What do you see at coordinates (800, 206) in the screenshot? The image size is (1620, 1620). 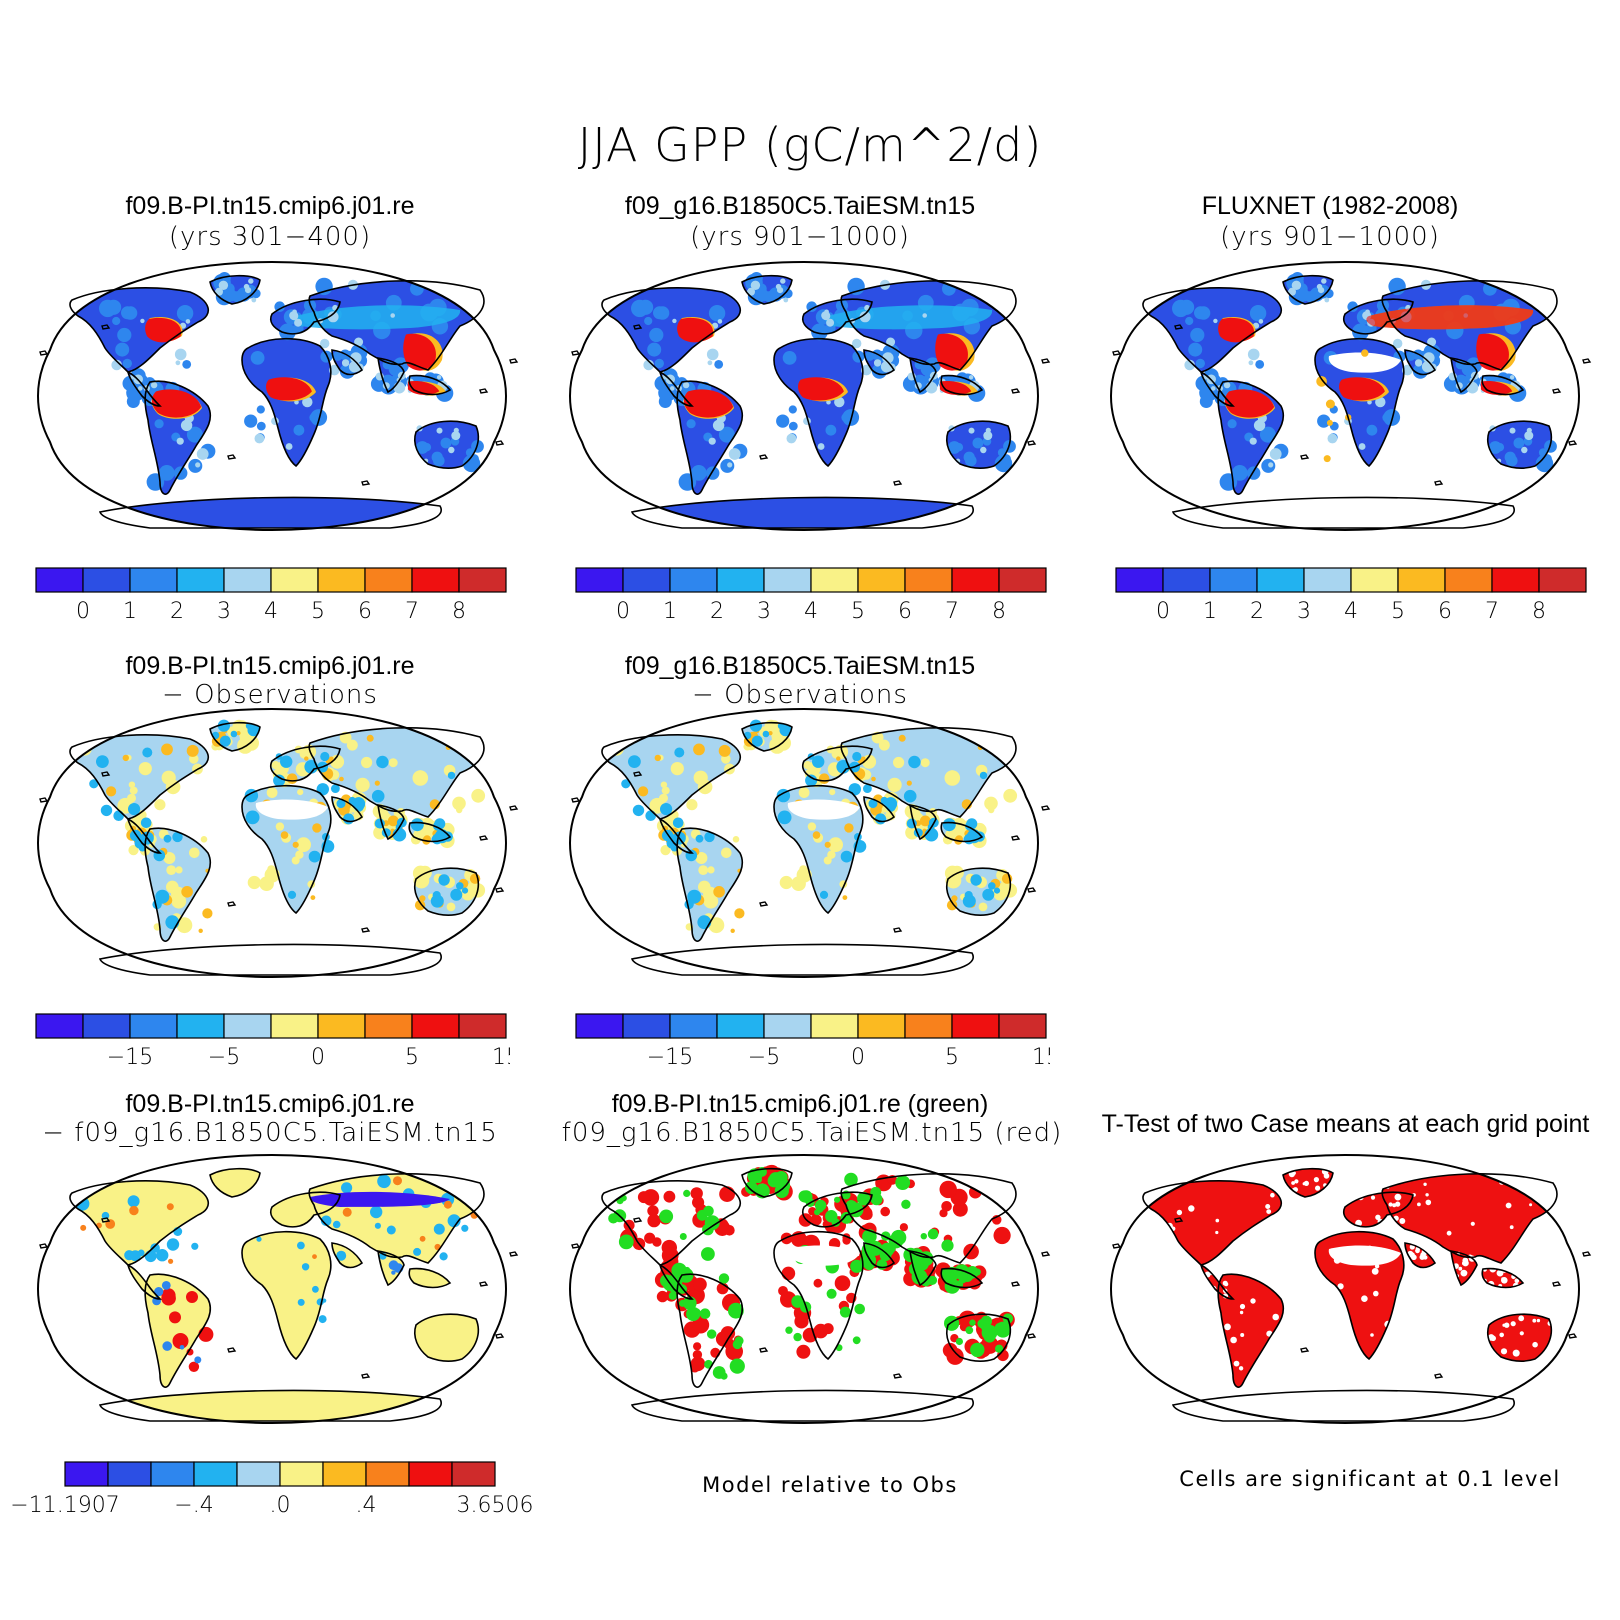 I see `panel-2-title: f09_g16.B1850C5.TaiESM.tn15` at bounding box center [800, 206].